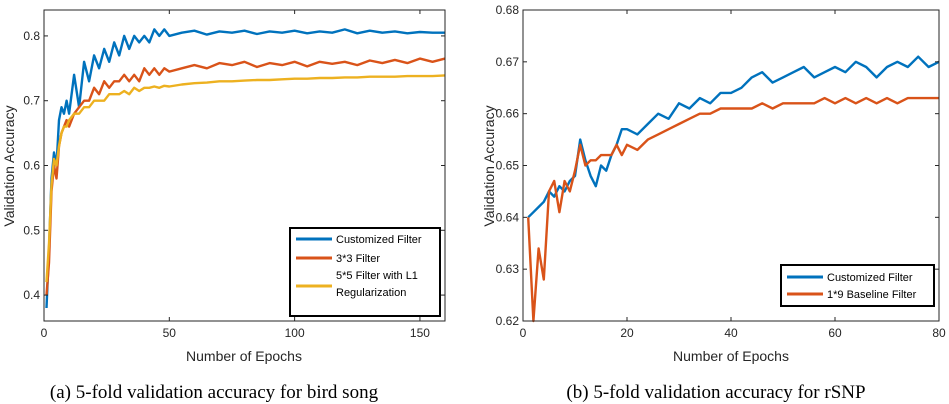 This screenshot has width=949, height=404. What do you see at coordinates (508, 62) in the screenshot?
I see `y-tick-label: 0.67` at bounding box center [508, 62].